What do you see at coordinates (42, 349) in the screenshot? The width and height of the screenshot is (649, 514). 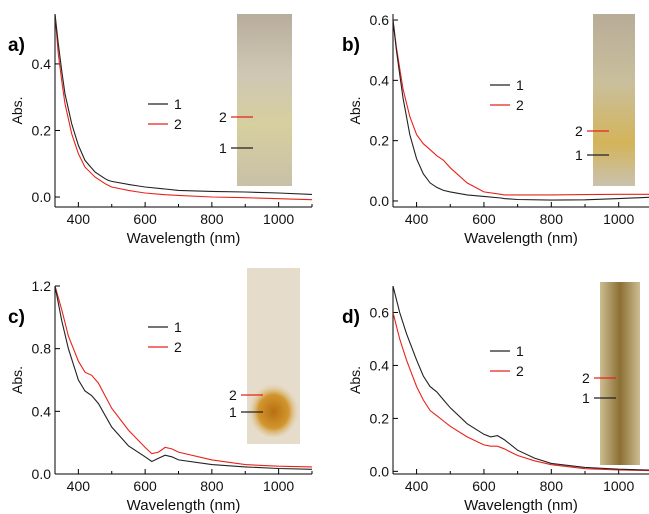 I see `y-tick-label: 0.8` at bounding box center [42, 349].